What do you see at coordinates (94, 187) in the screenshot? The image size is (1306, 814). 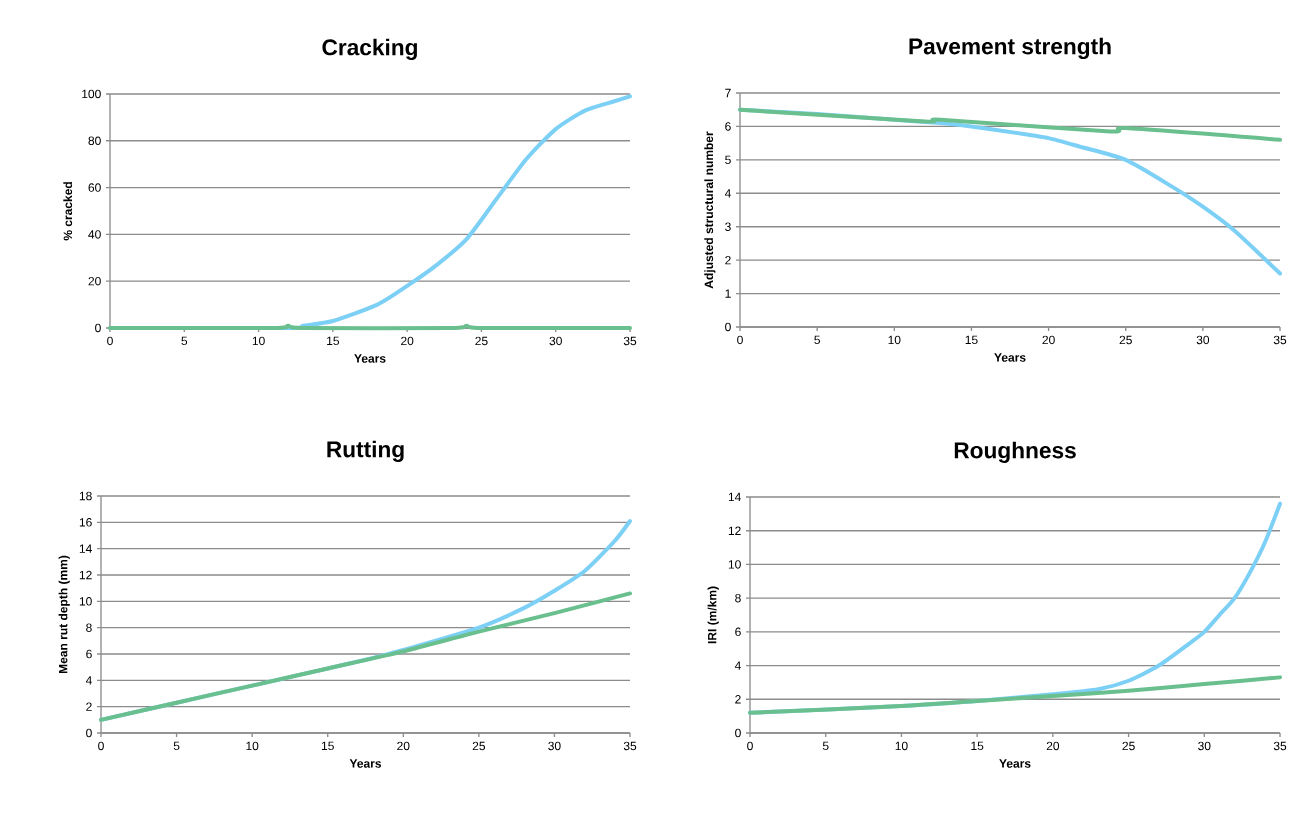 I see `y-tick-label: 60` at bounding box center [94, 187].